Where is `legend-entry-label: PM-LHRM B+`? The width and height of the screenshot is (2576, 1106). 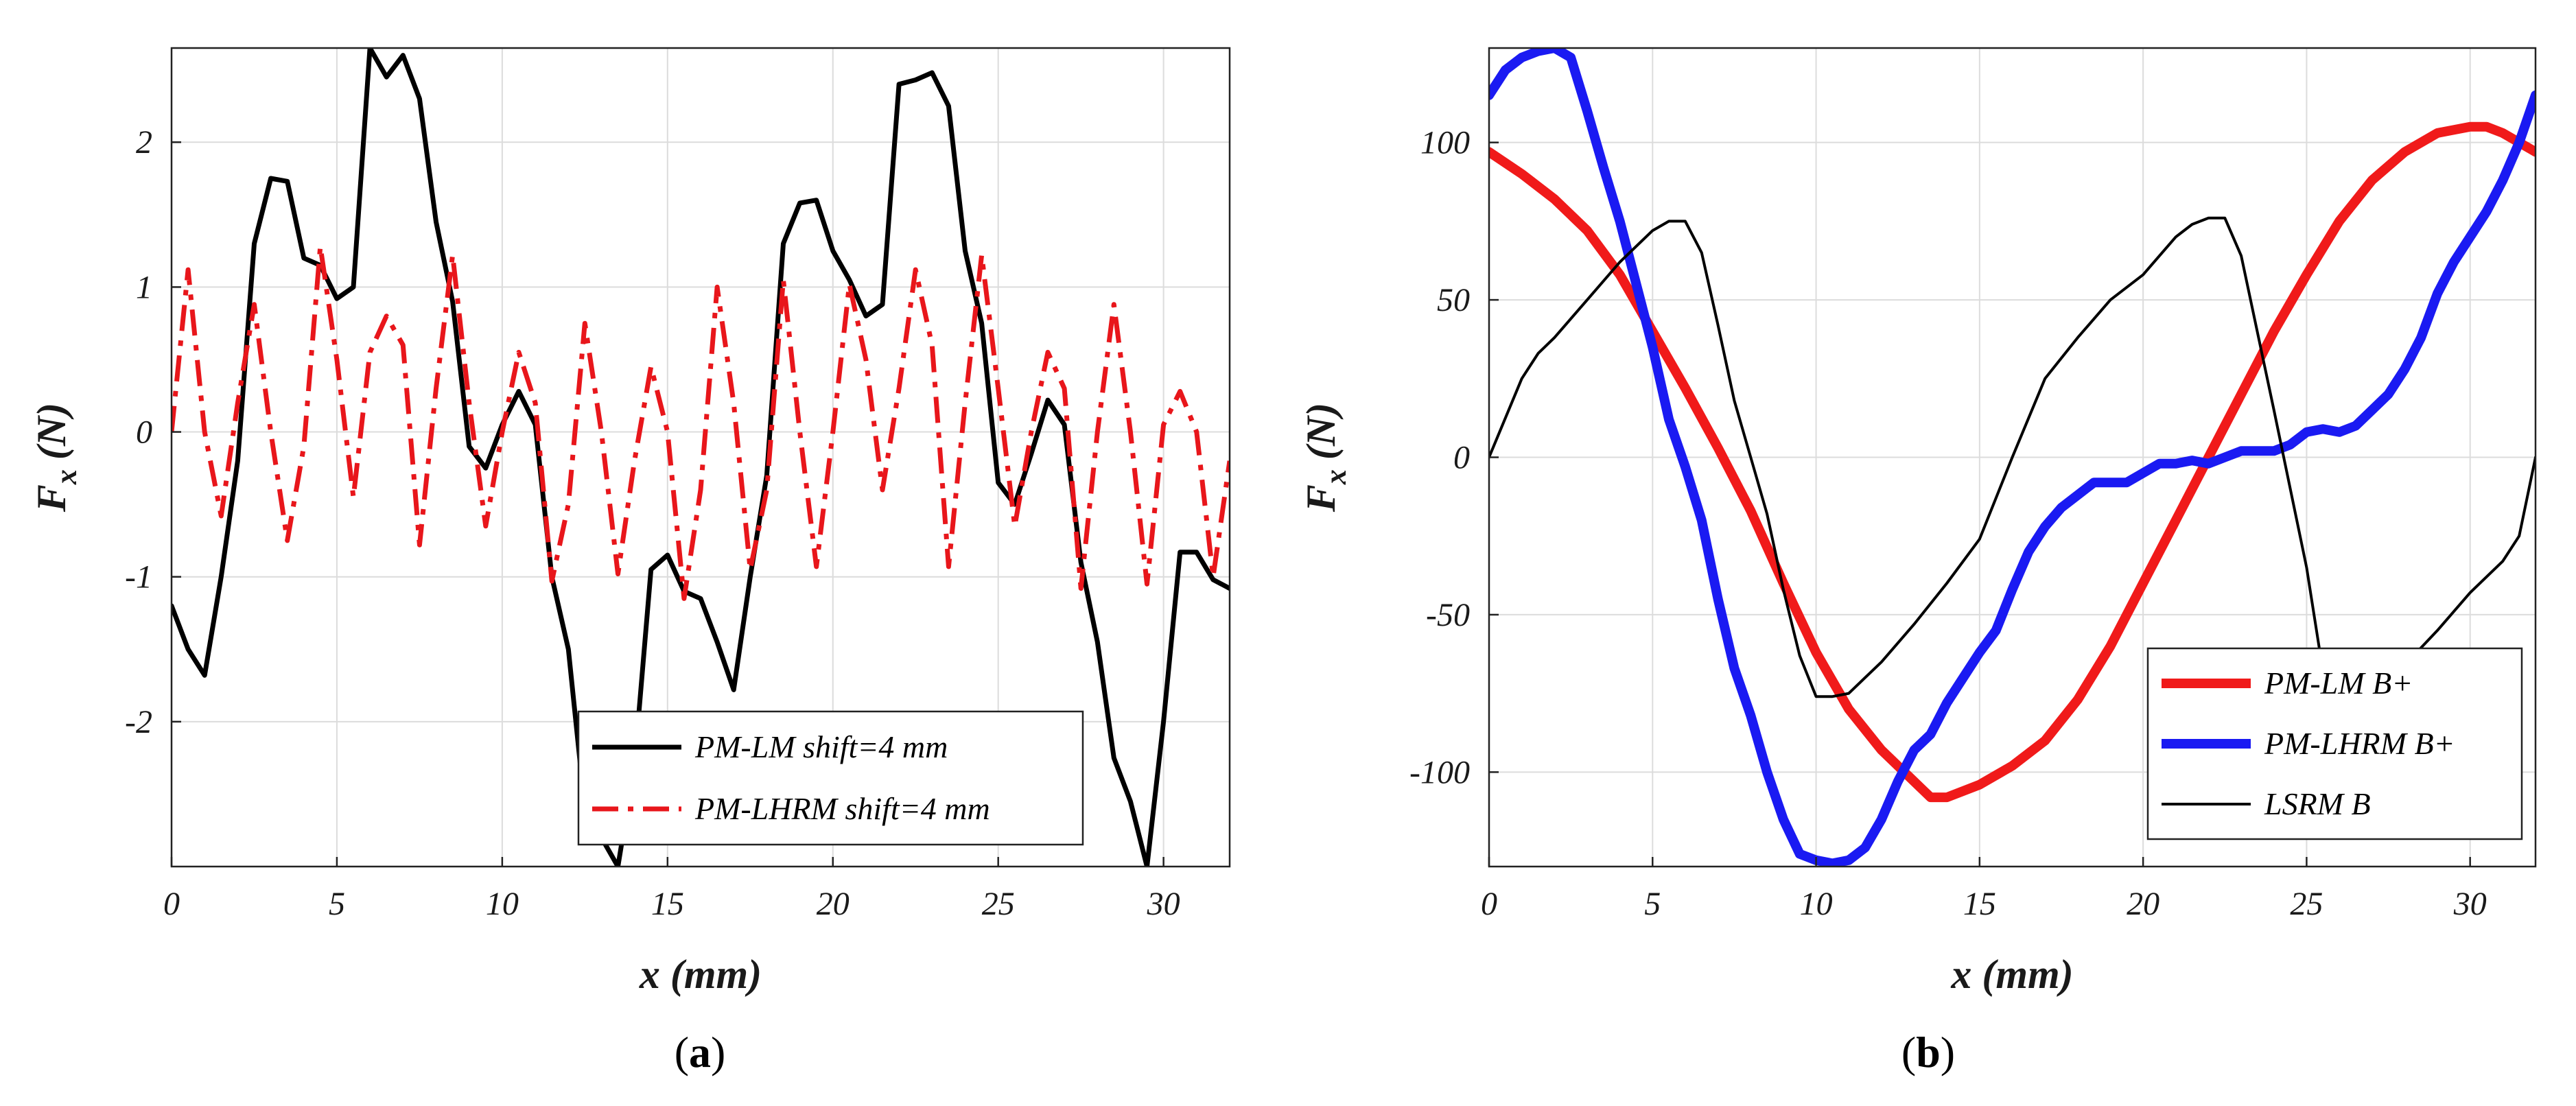
legend-entry-label: PM-LHRM B+ is located at coordinates (2359, 743).